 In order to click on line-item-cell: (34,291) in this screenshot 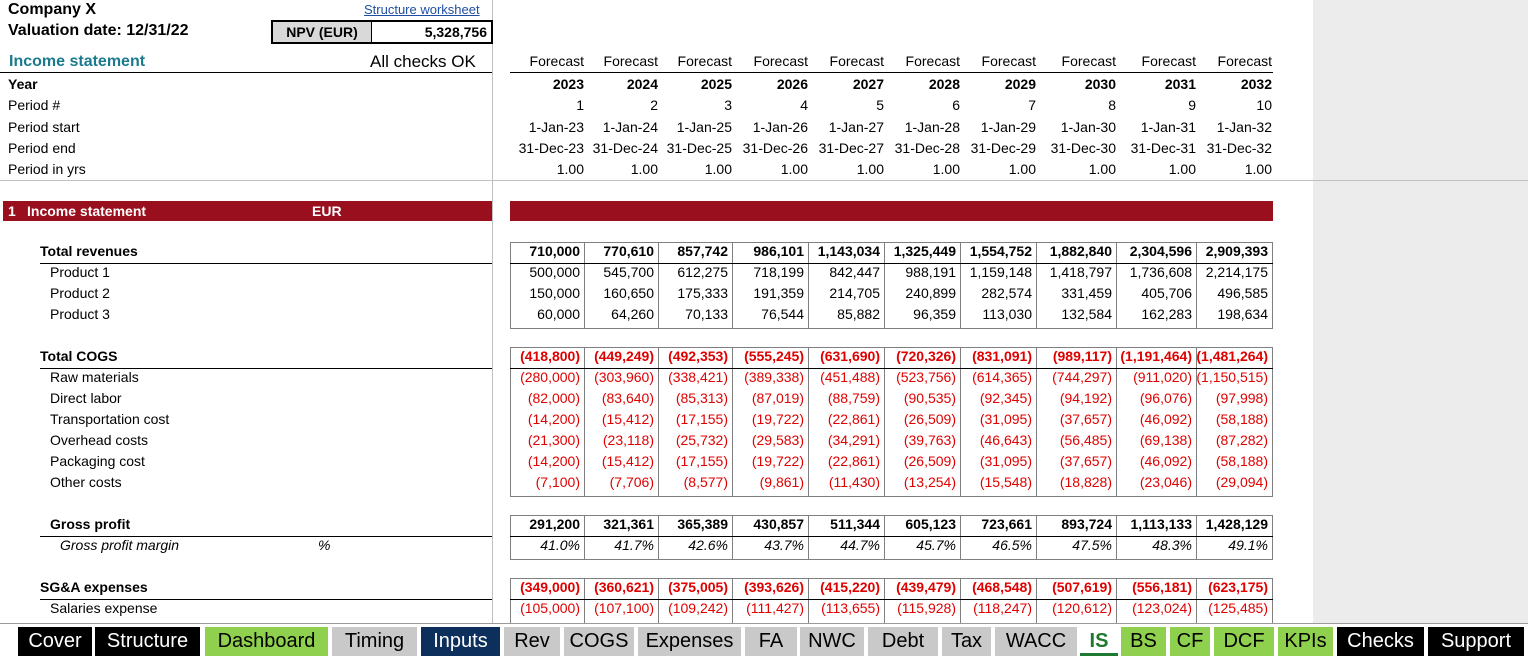, I will do `click(853, 440)`.